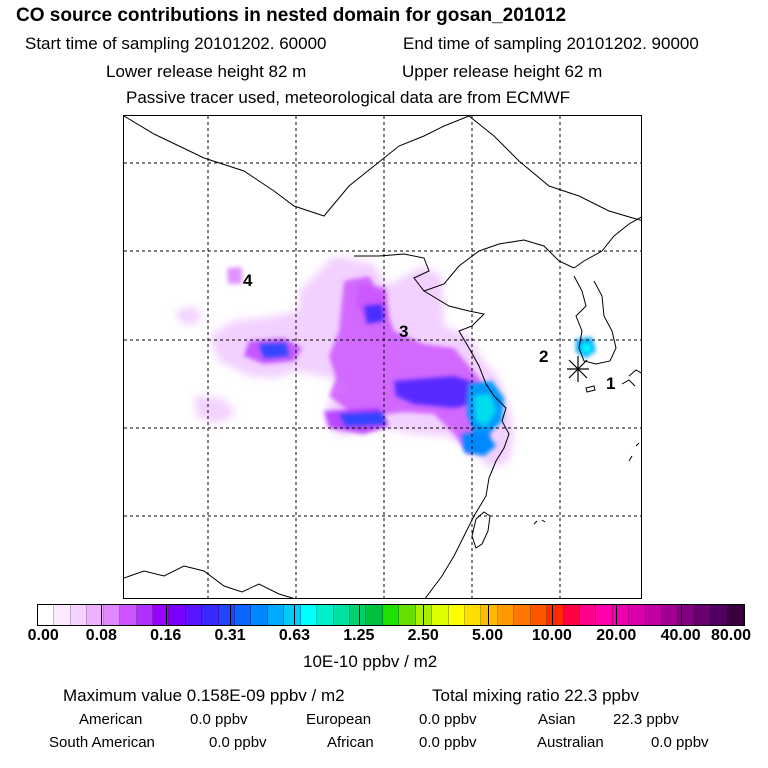 The image size is (768, 768). I want to click on station-label-4: 4, so click(248, 280).